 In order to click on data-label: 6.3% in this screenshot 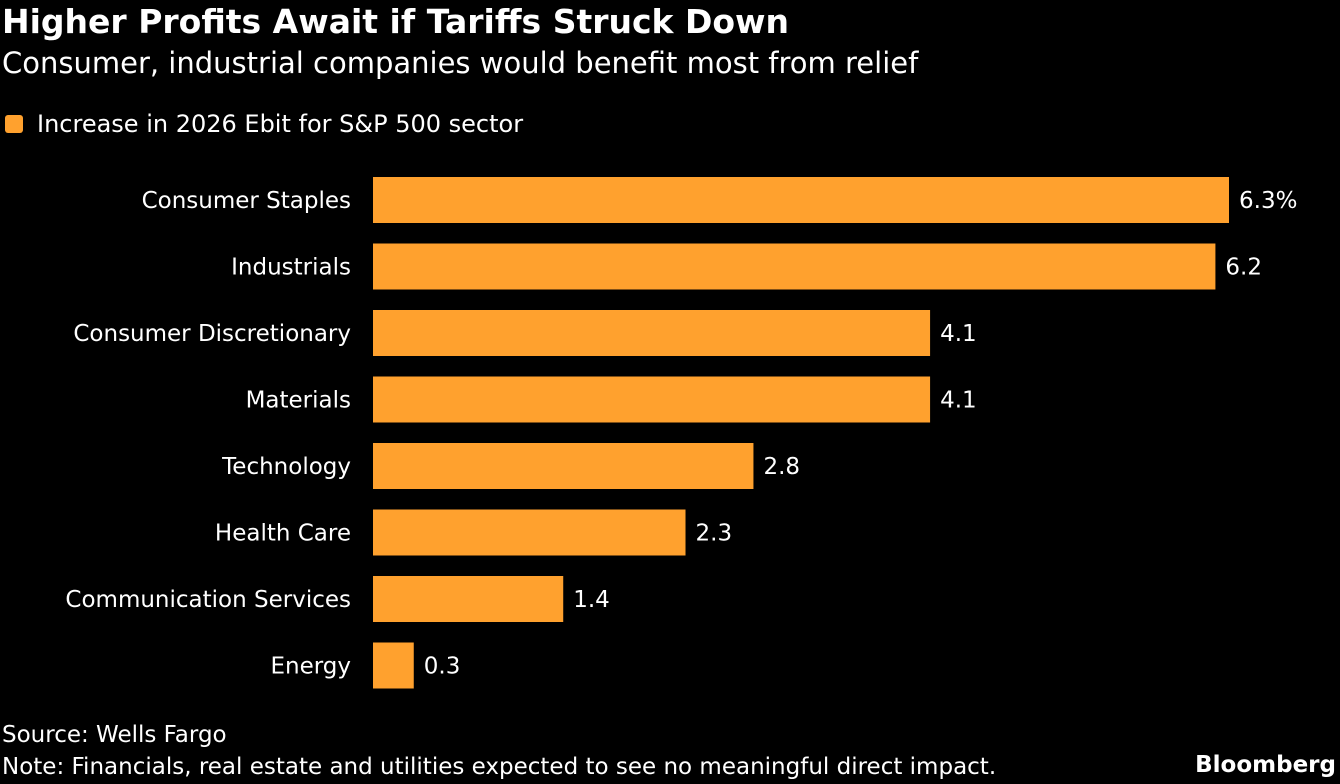, I will do `click(1268, 201)`.